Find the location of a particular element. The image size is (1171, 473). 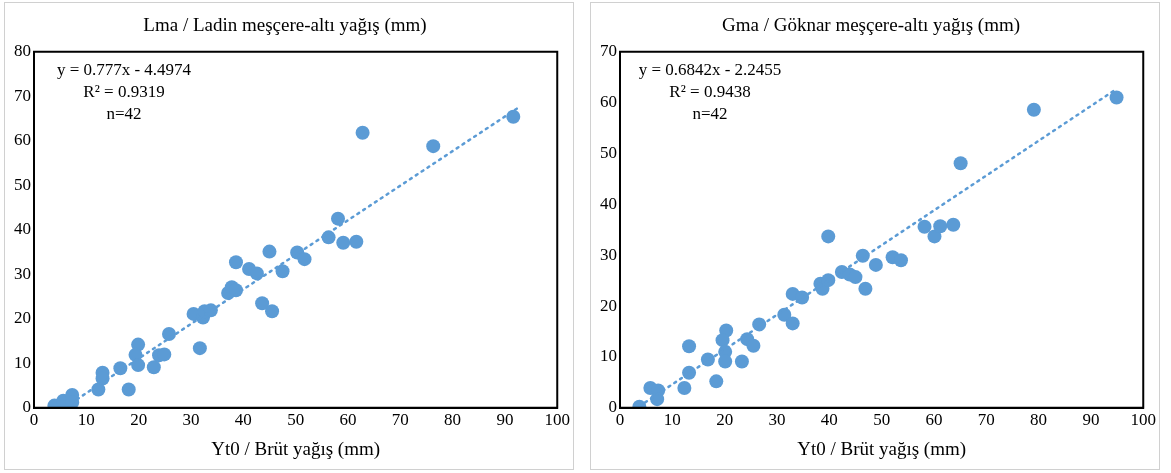

chart-title: Gma / Göknar meşçere-altı yağış (mm) is located at coordinates (871, 25).